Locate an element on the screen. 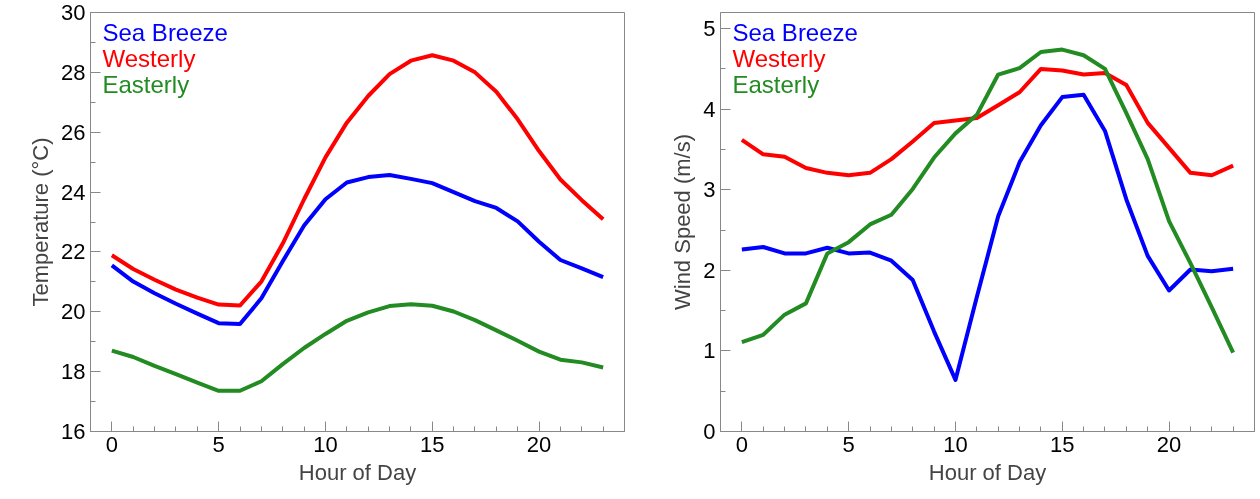 The width and height of the screenshot is (1260, 499). y-tick-label: 22 is located at coordinates (73, 252).